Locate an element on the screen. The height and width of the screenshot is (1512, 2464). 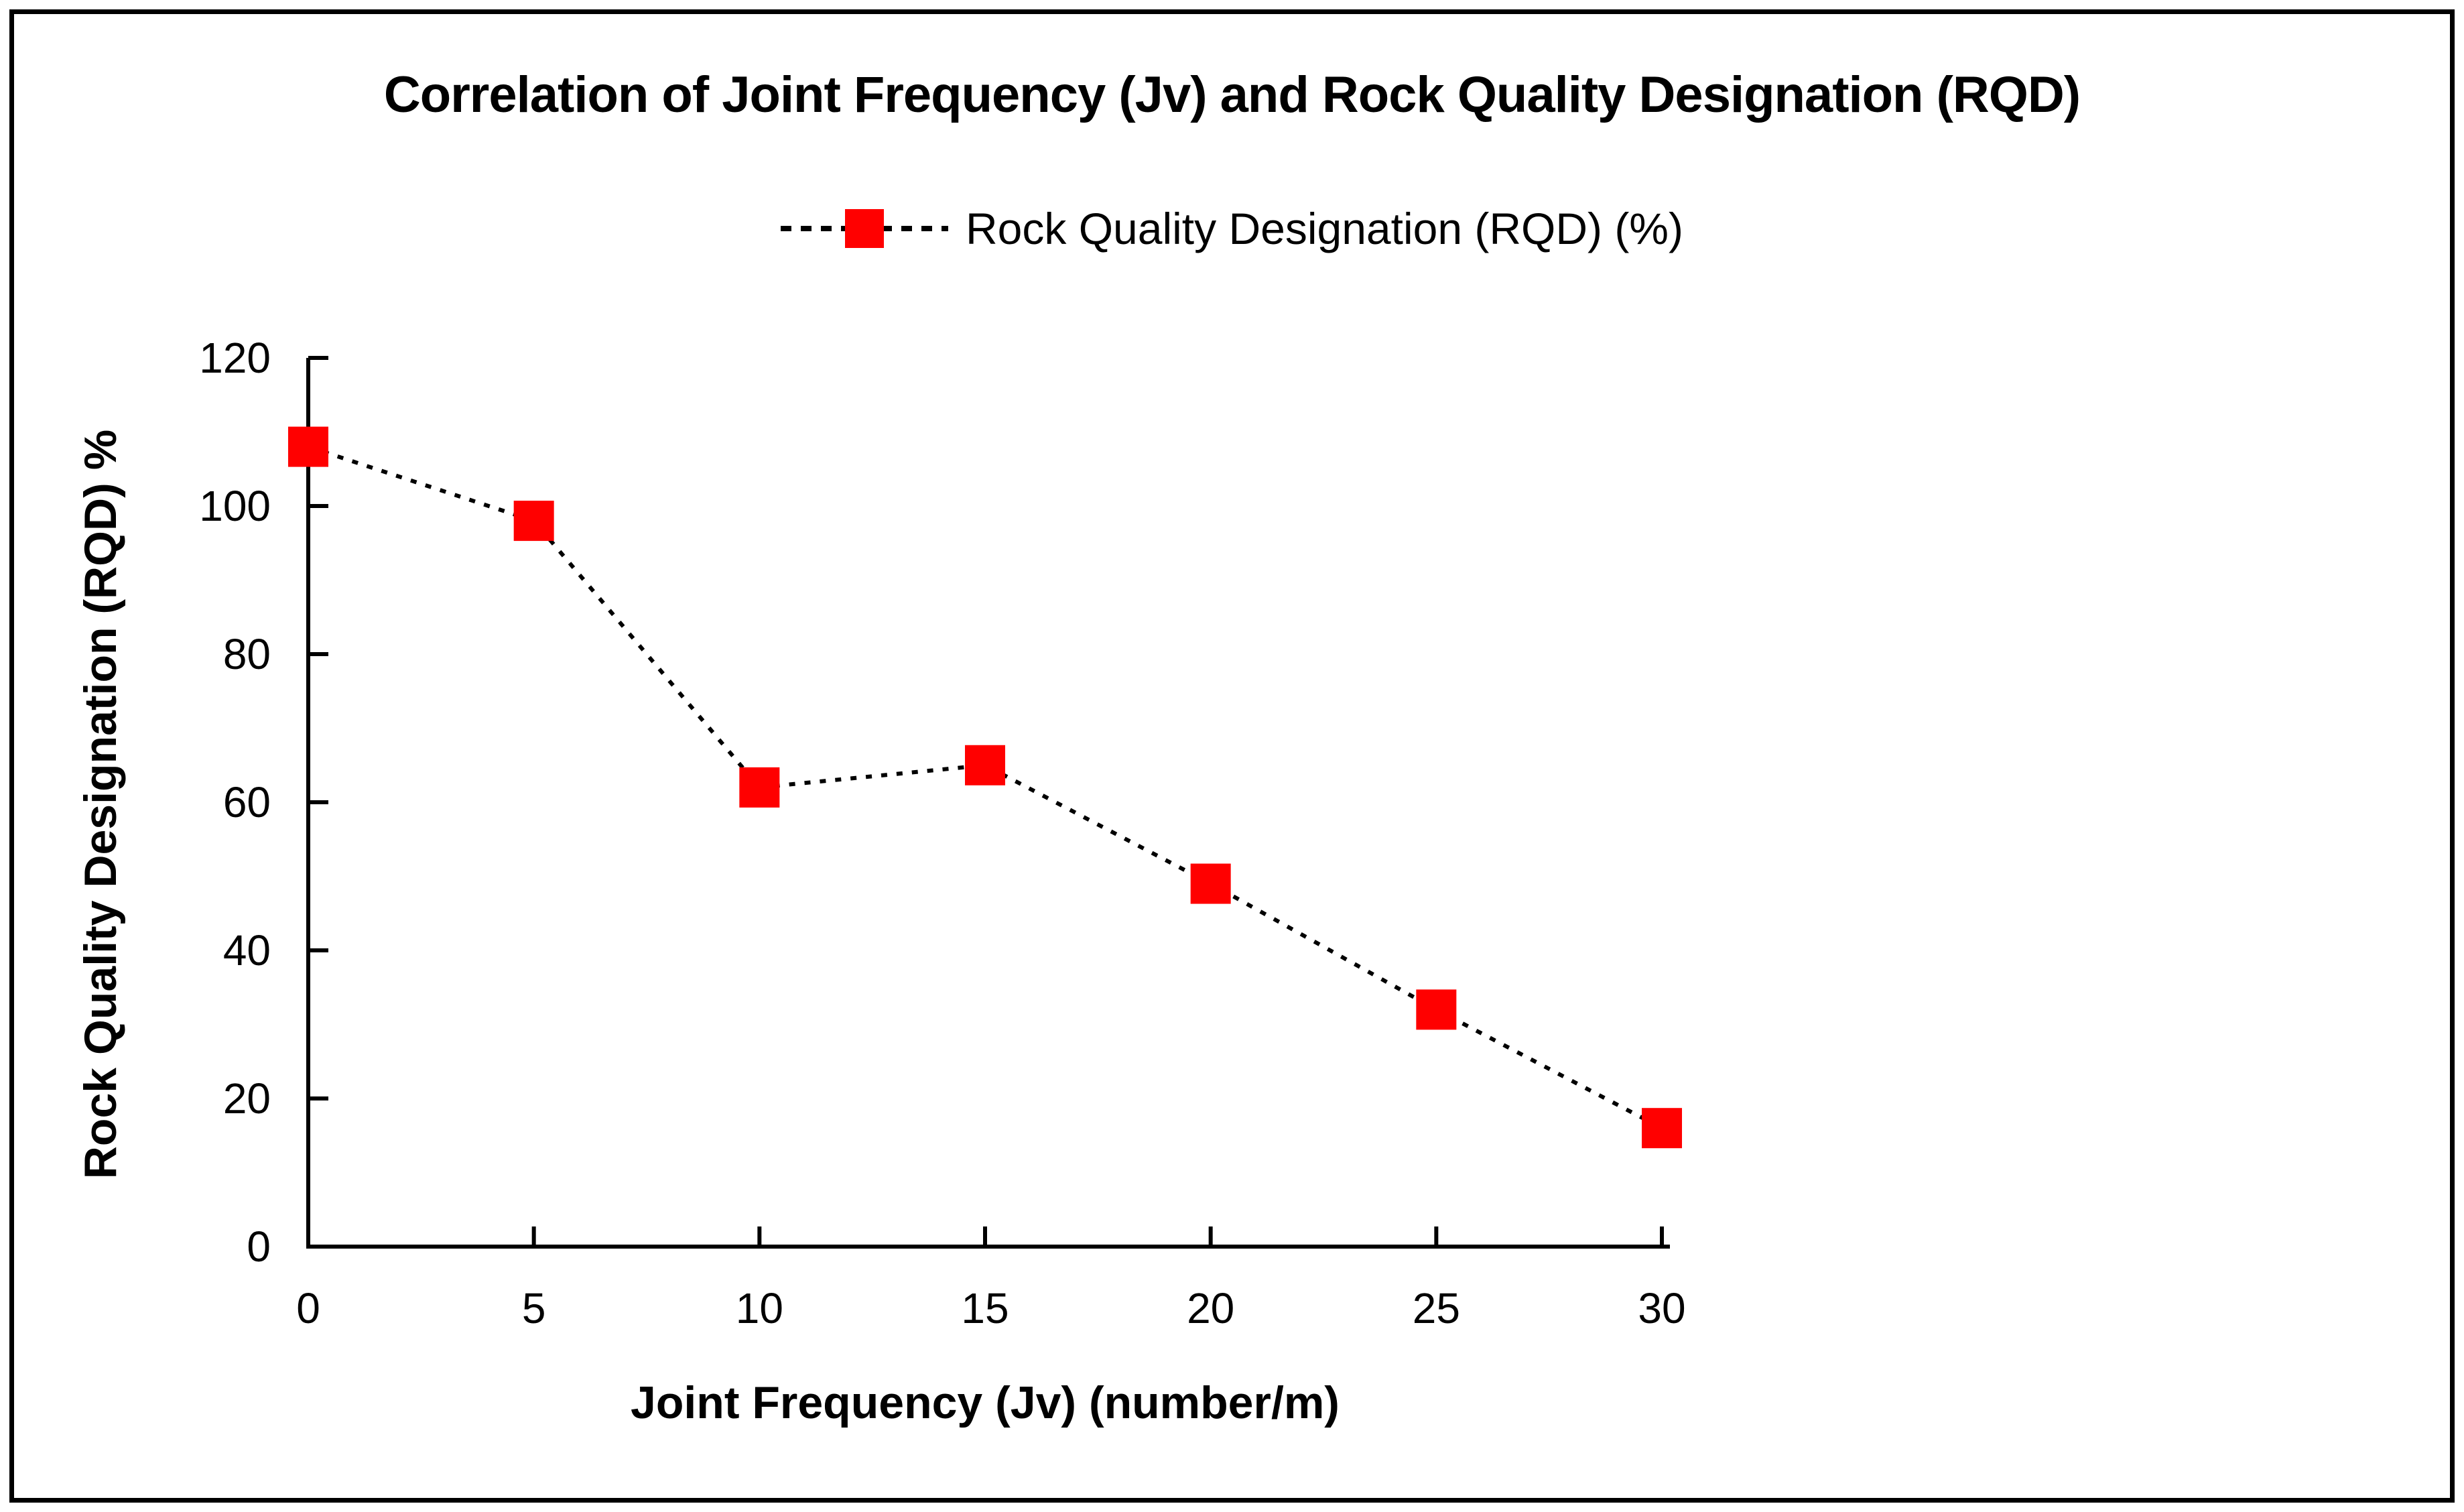
x-tick-label: 20 is located at coordinates (1210, 1308).